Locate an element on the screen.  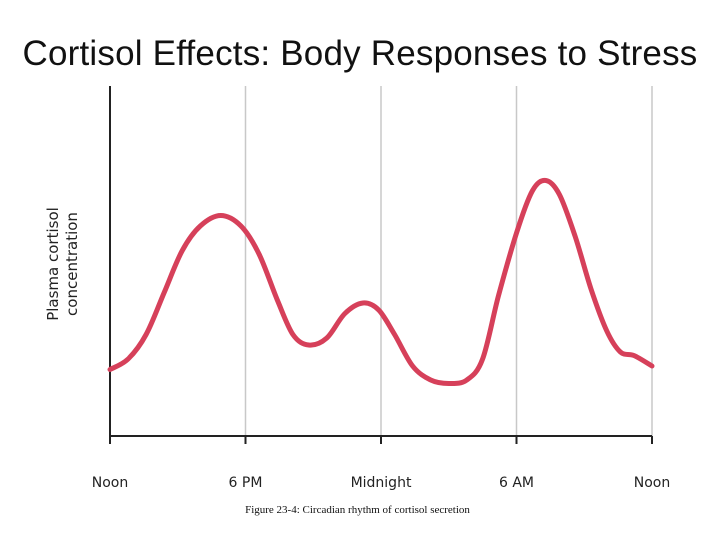
y-axis-label: concentration is located at coordinates (72, 264).